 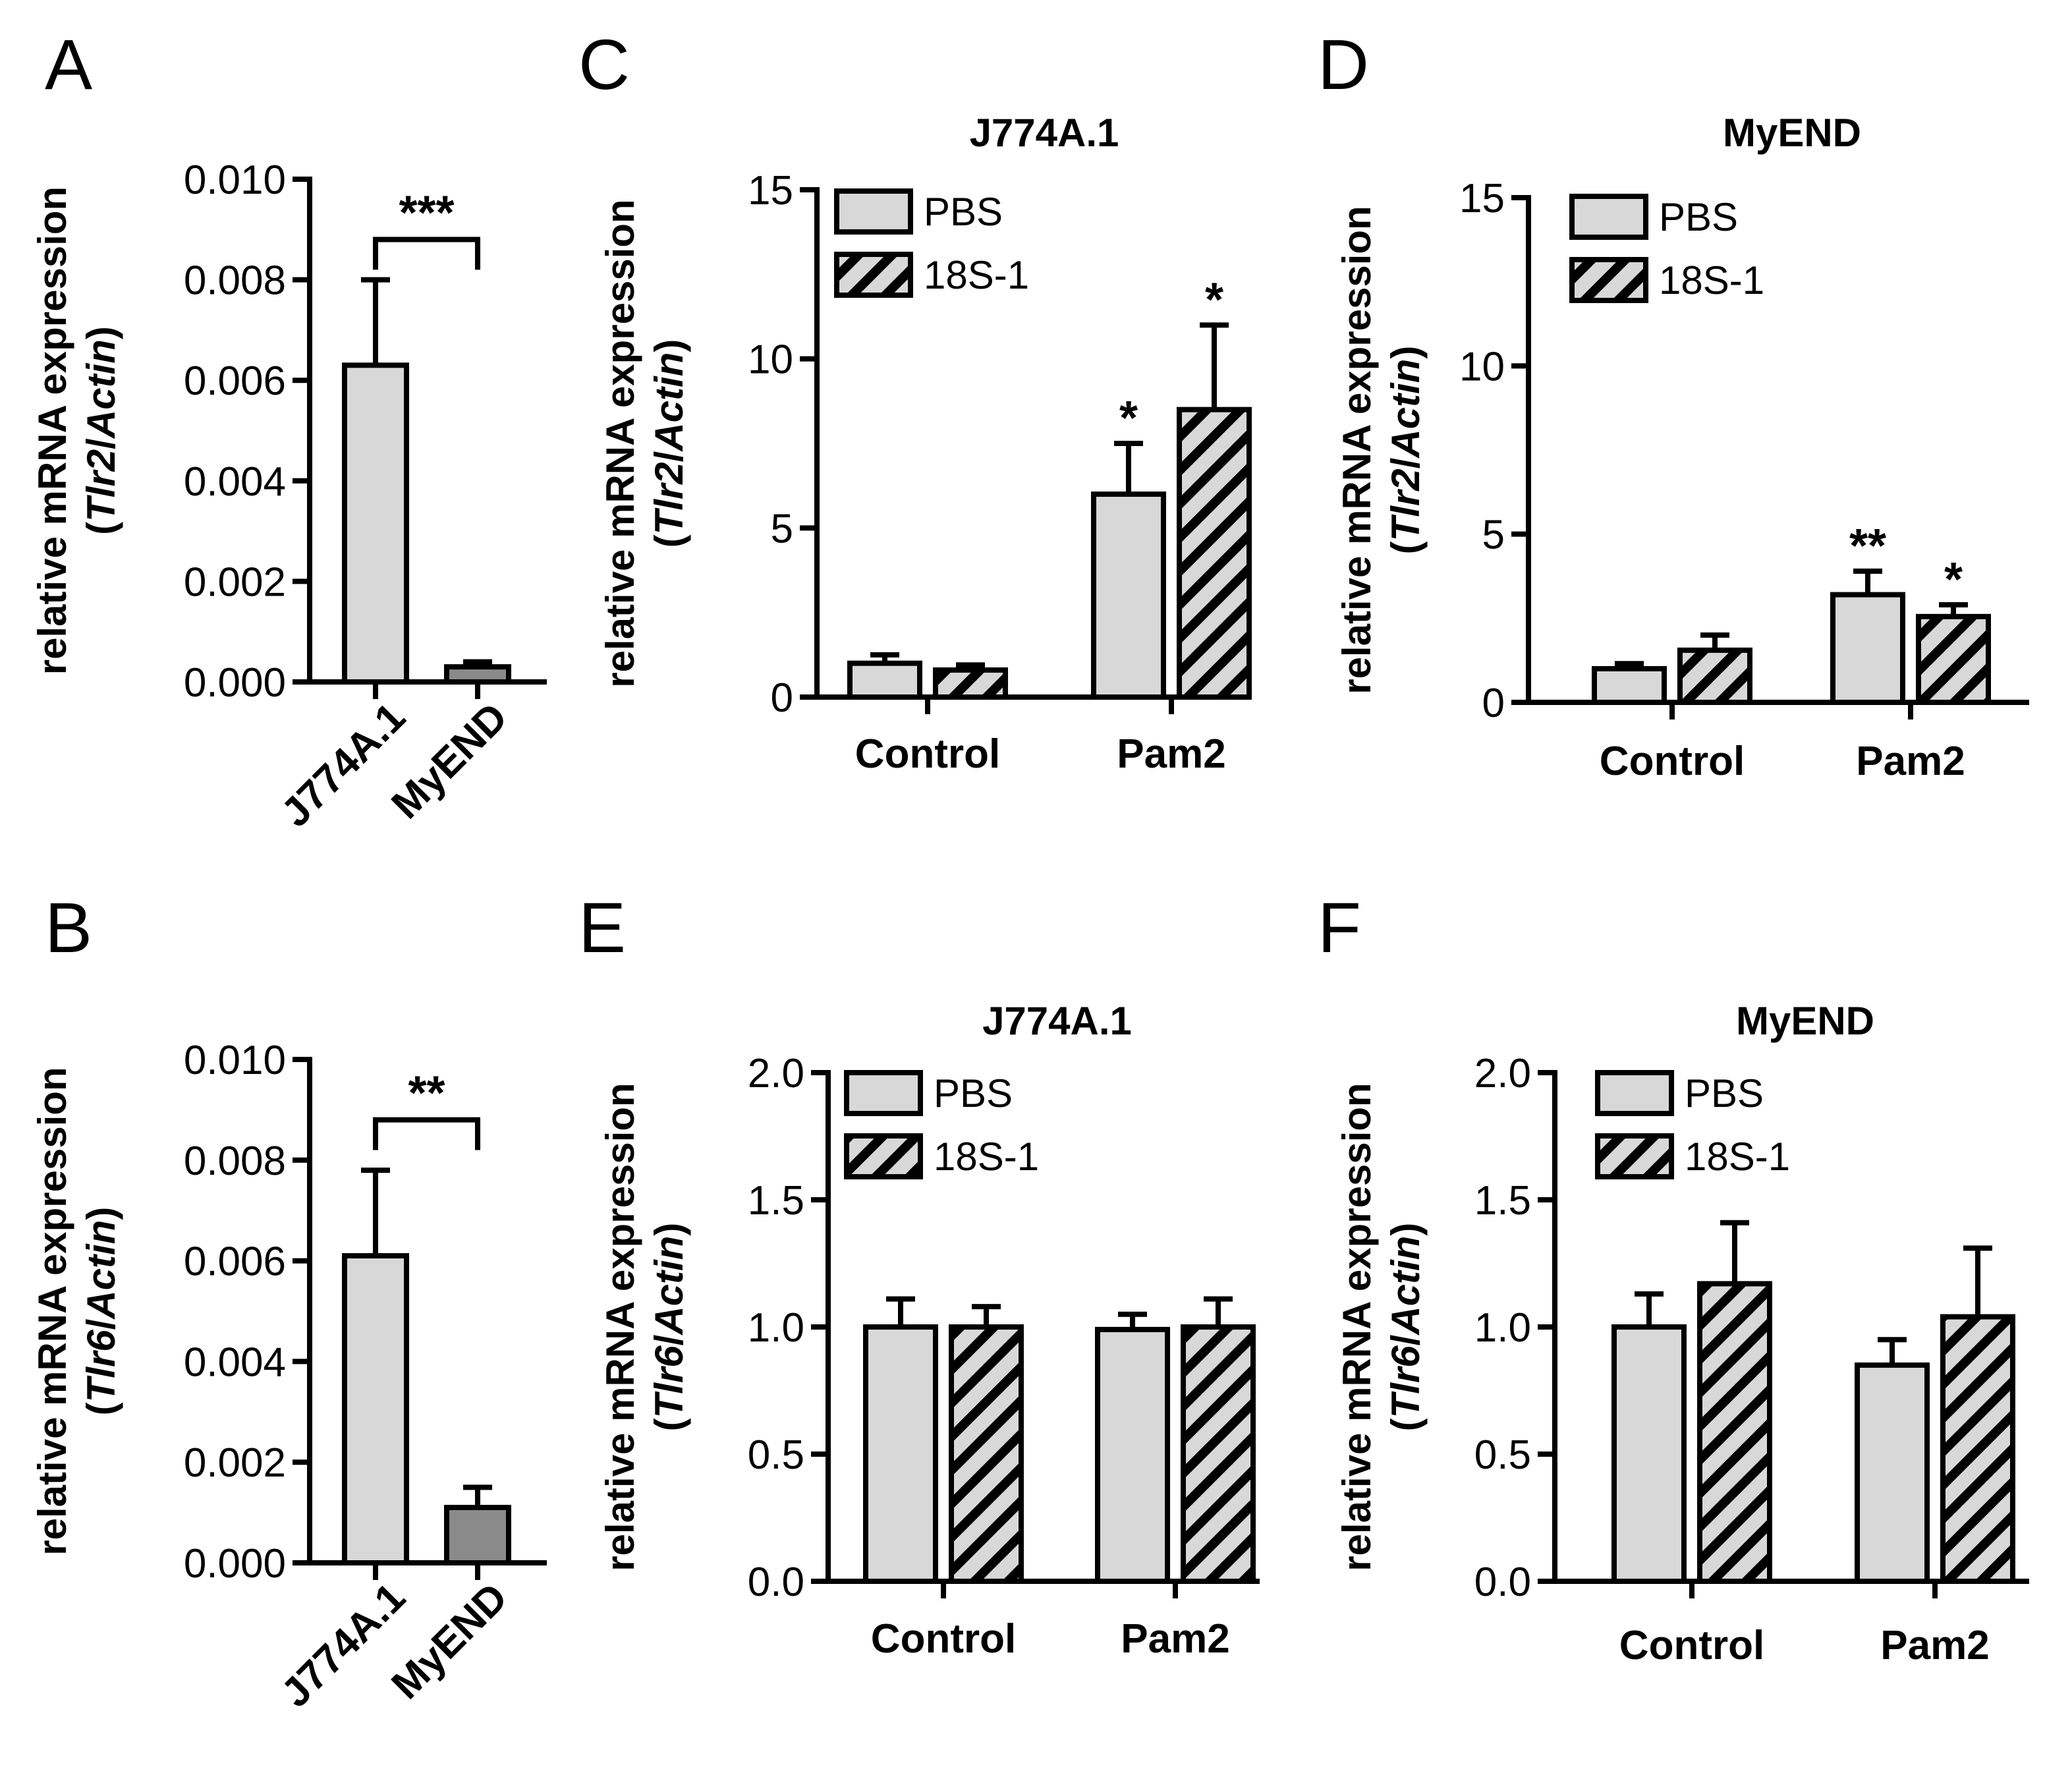 What do you see at coordinates (1502, 1455) in the screenshot?
I see `y-tick-label: 0.5` at bounding box center [1502, 1455].